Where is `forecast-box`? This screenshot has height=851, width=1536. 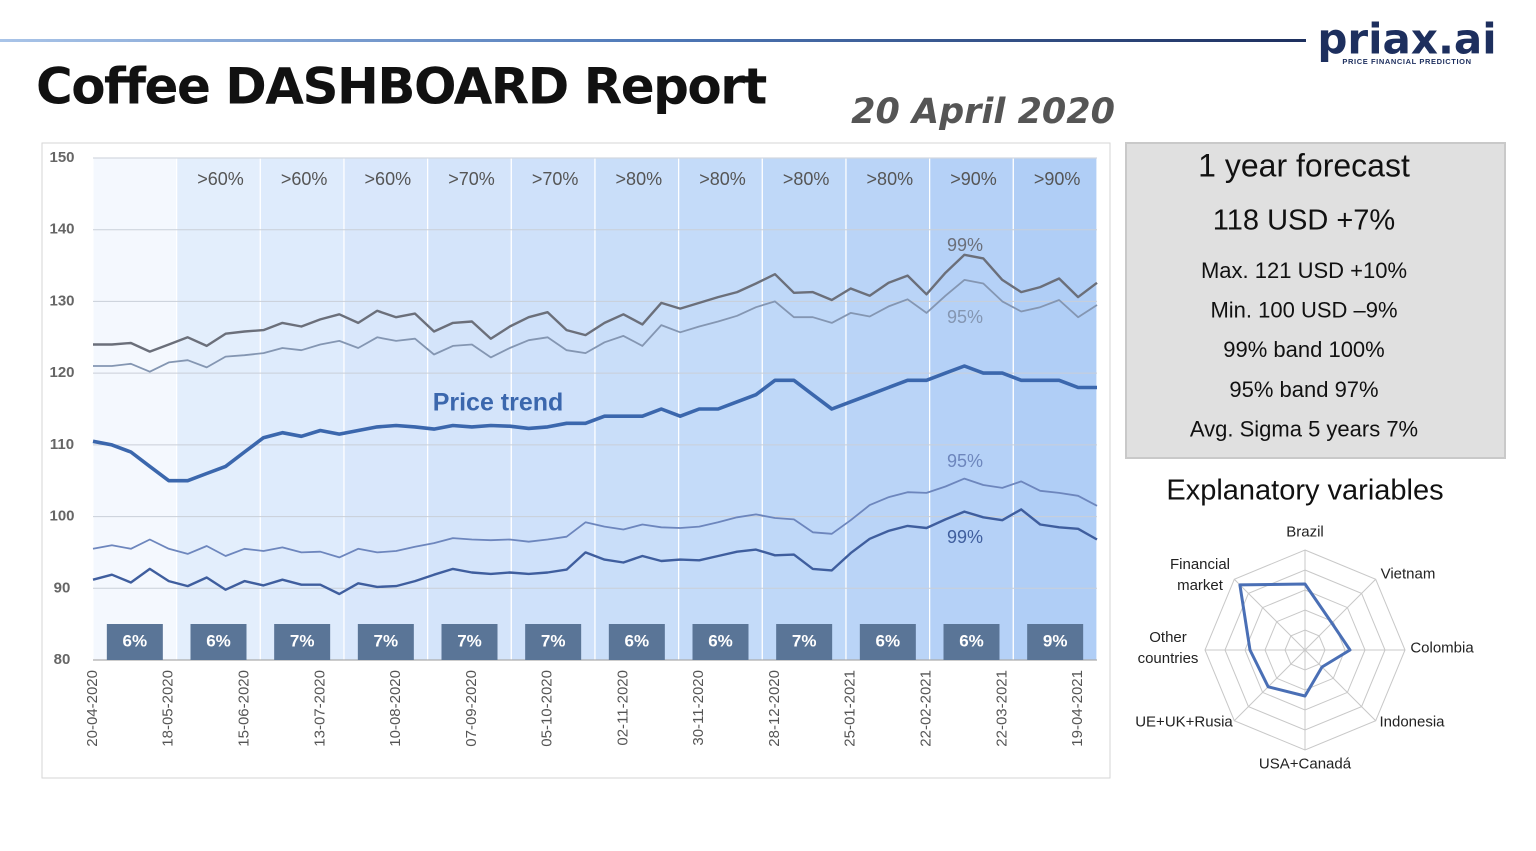
forecast-box is located at coordinates (1315, 300).